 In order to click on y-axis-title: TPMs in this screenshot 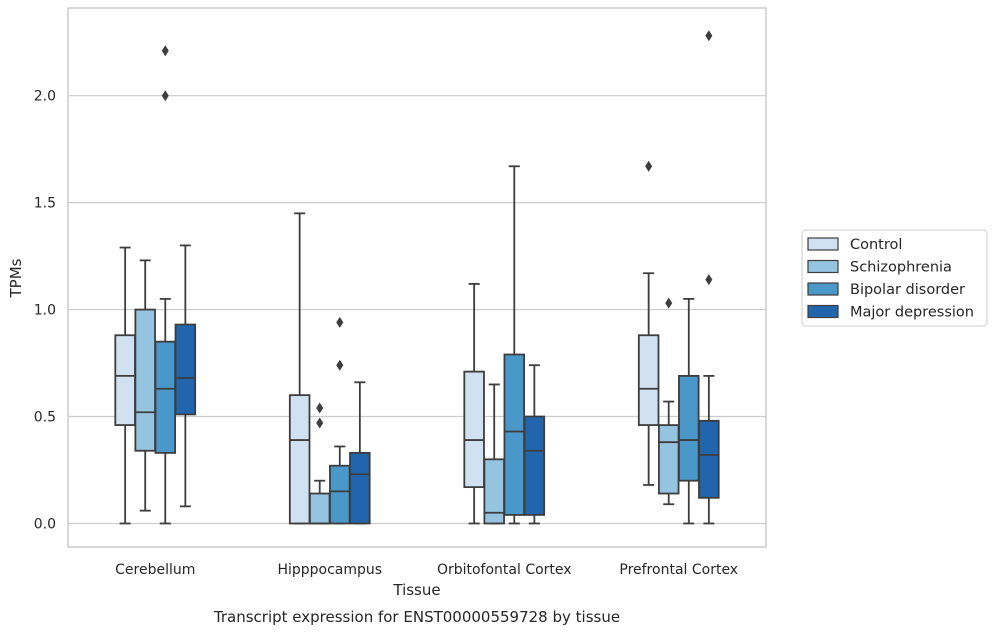, I will do `click(16, 278)`.